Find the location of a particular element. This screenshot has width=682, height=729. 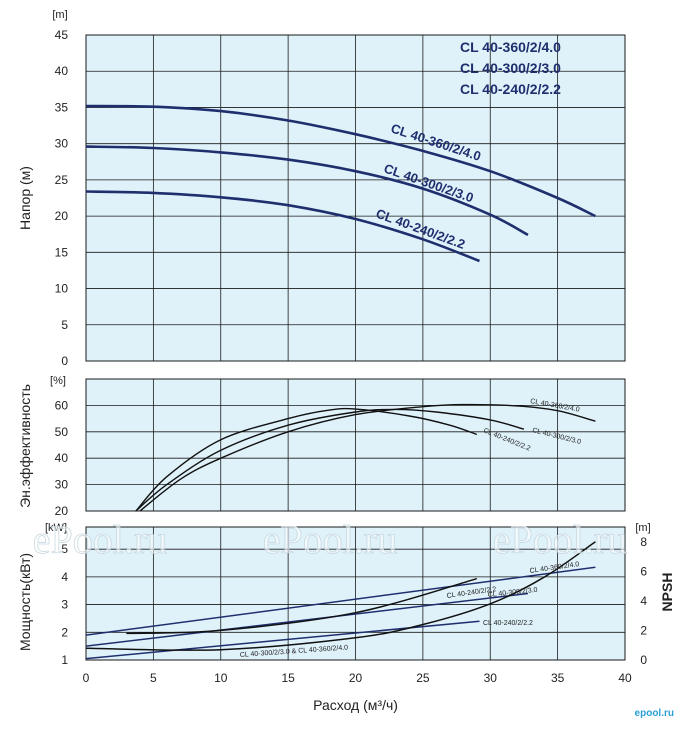

y2-unit-label: [m] is located at coordinates (642, 528).